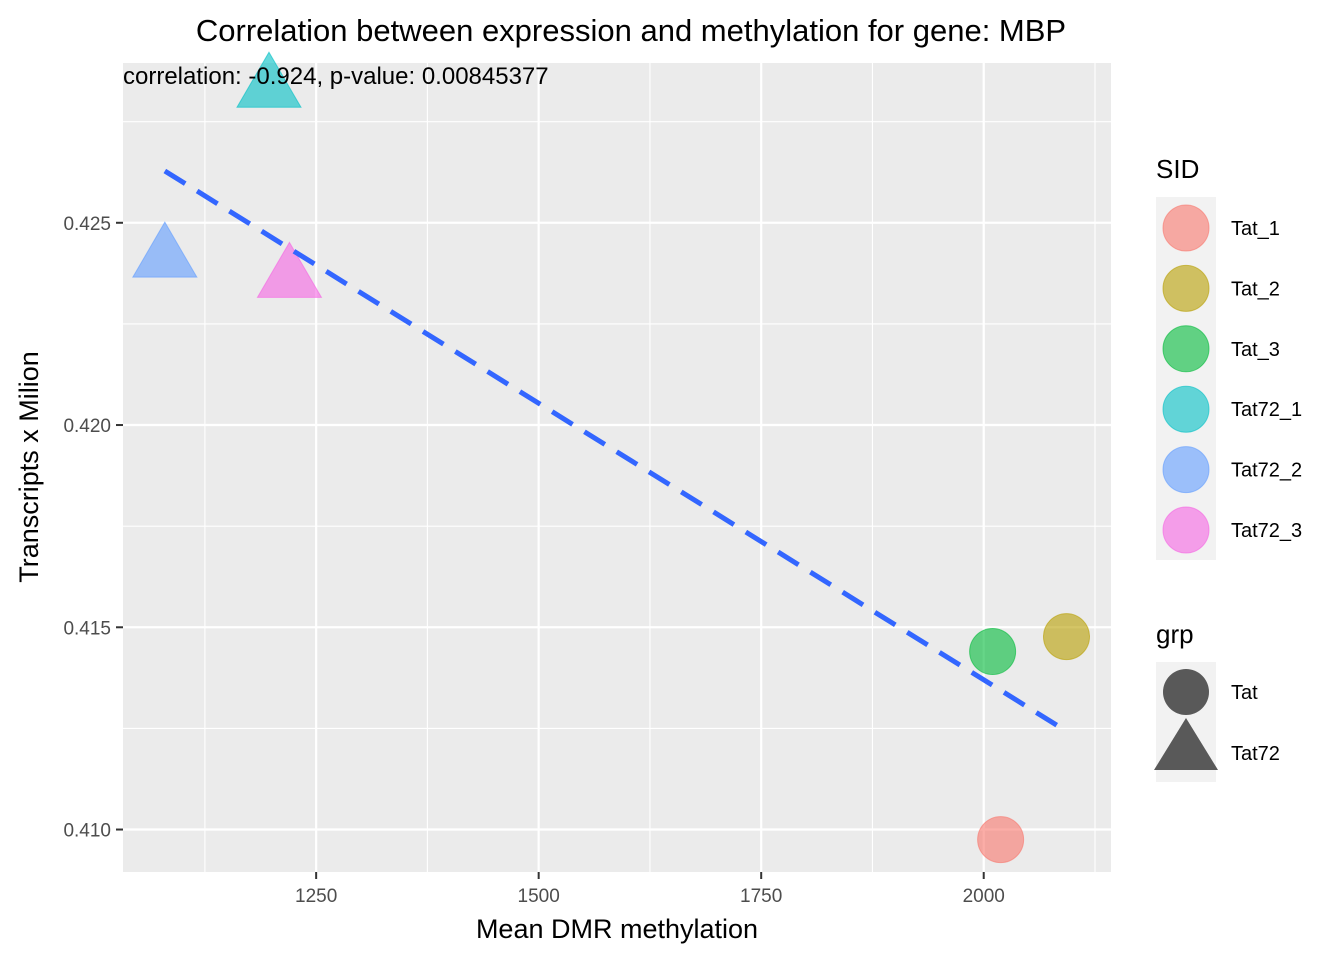  I want to click on correlation-annotation: correlation: -0.924, p-value: 0.00845377, so click(336, 76).